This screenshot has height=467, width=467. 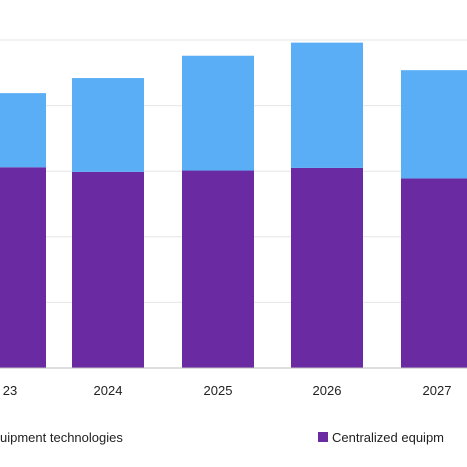 What do you see at coordinates (23, 130) in the screenshot?
I see `bar-2023-technologies` at bounding box center [23, 130].